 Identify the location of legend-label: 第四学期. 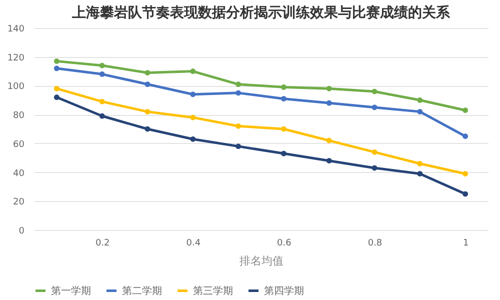
(284, 290).